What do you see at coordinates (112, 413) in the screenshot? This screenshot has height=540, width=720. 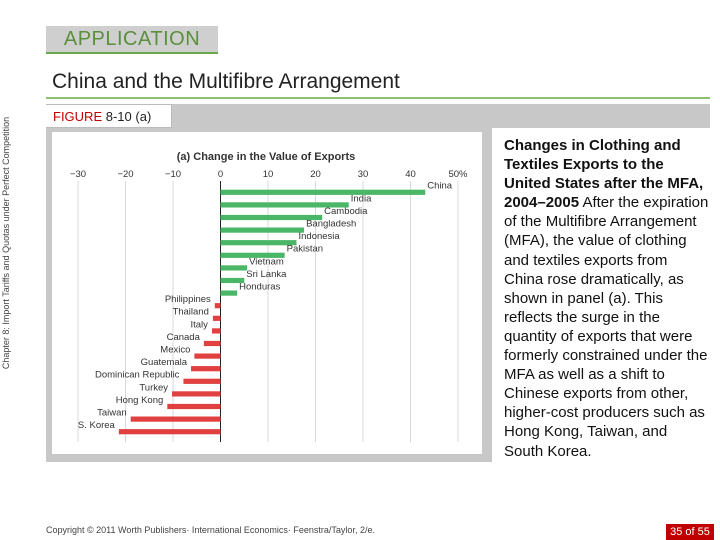 I see `category-label: Taiwan` at bounding box center [112, 413].